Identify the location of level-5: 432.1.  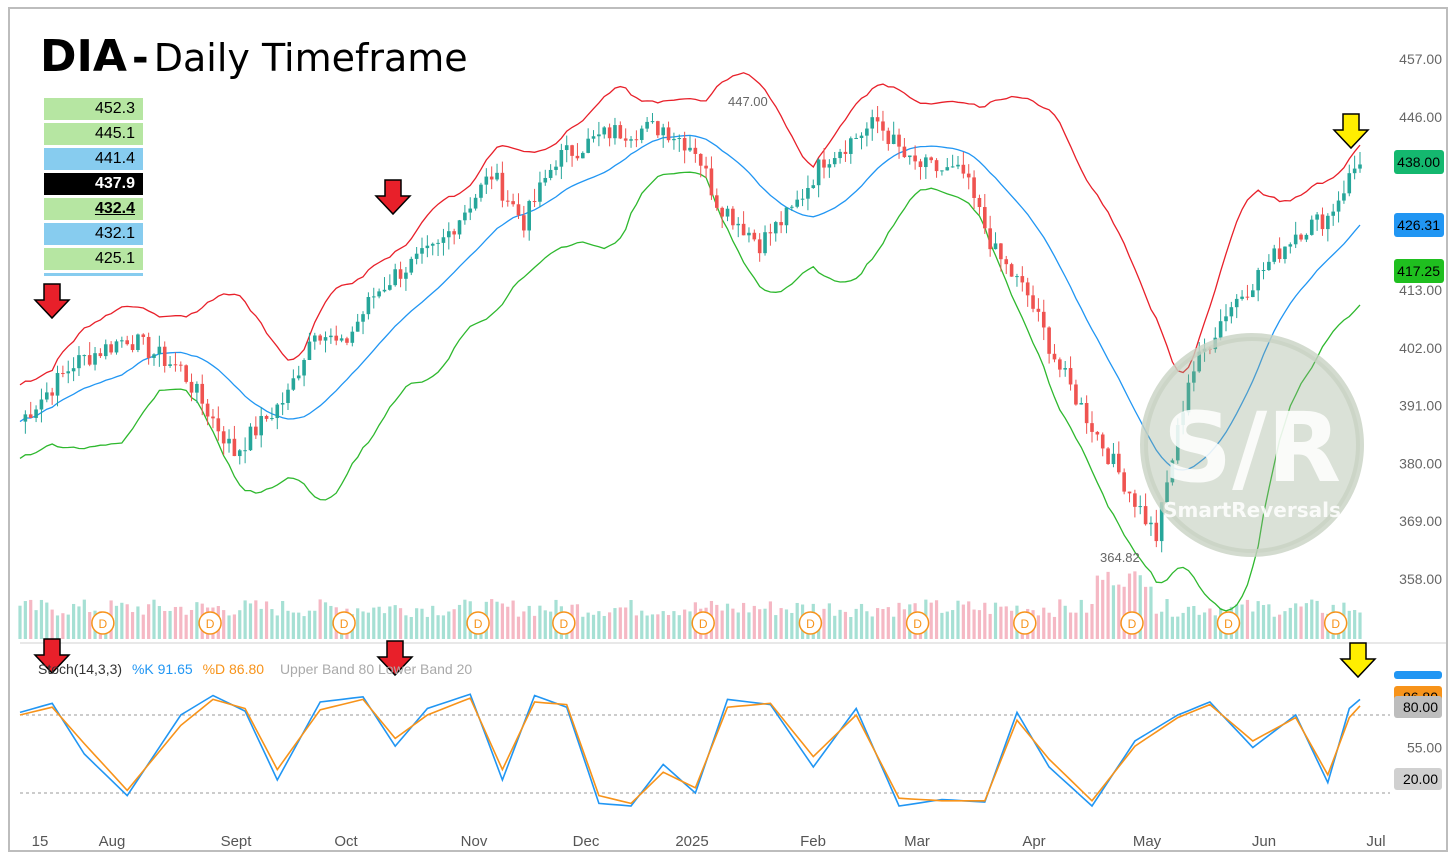
(93, 234).